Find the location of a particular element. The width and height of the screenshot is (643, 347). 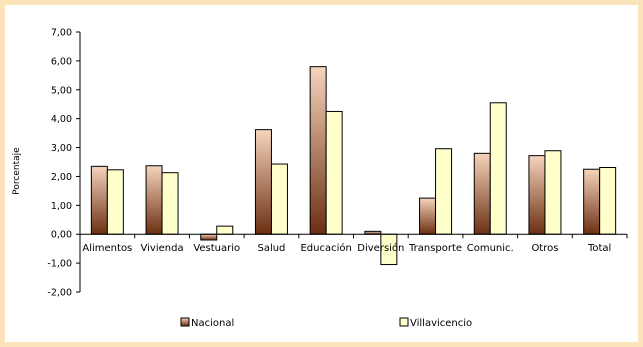

legend-label-villavicencio: Villavicencio is located at coordinates (441, 323).